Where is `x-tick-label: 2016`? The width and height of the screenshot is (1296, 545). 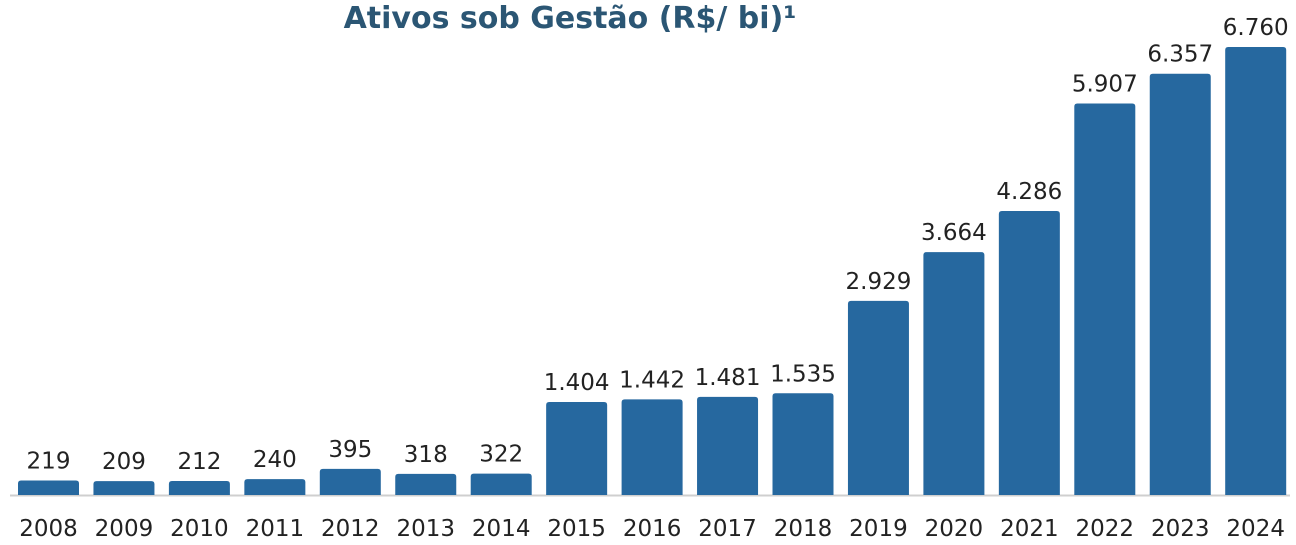
x-tick-label: 2016 is located at coordinates (652, 529).